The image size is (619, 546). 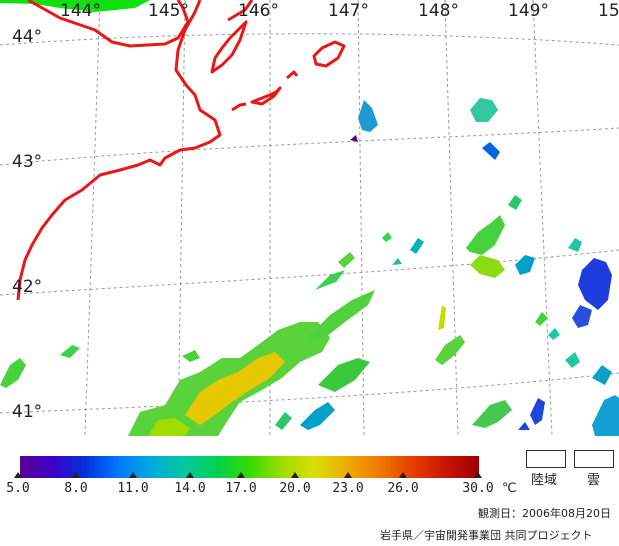 I want to click on land-green, so click(x=75, y=6).